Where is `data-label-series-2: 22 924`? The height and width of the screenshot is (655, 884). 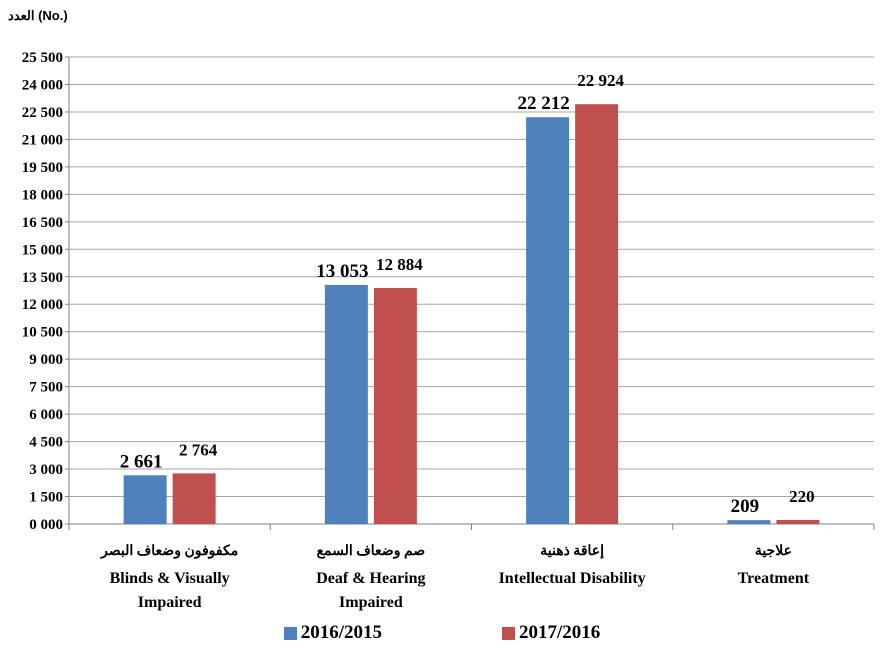
data-label-series-2: 22 924 is located at coordinates (600, 80).